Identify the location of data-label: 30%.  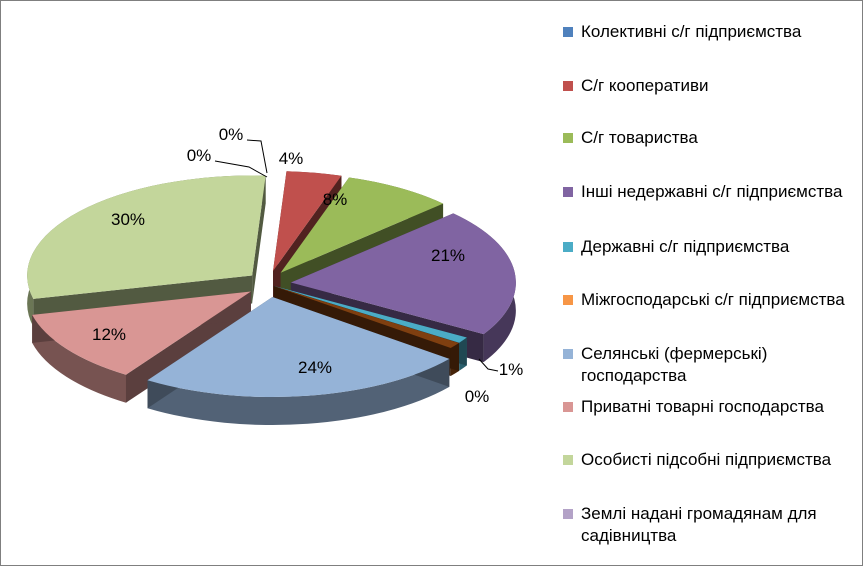
(128, 219).